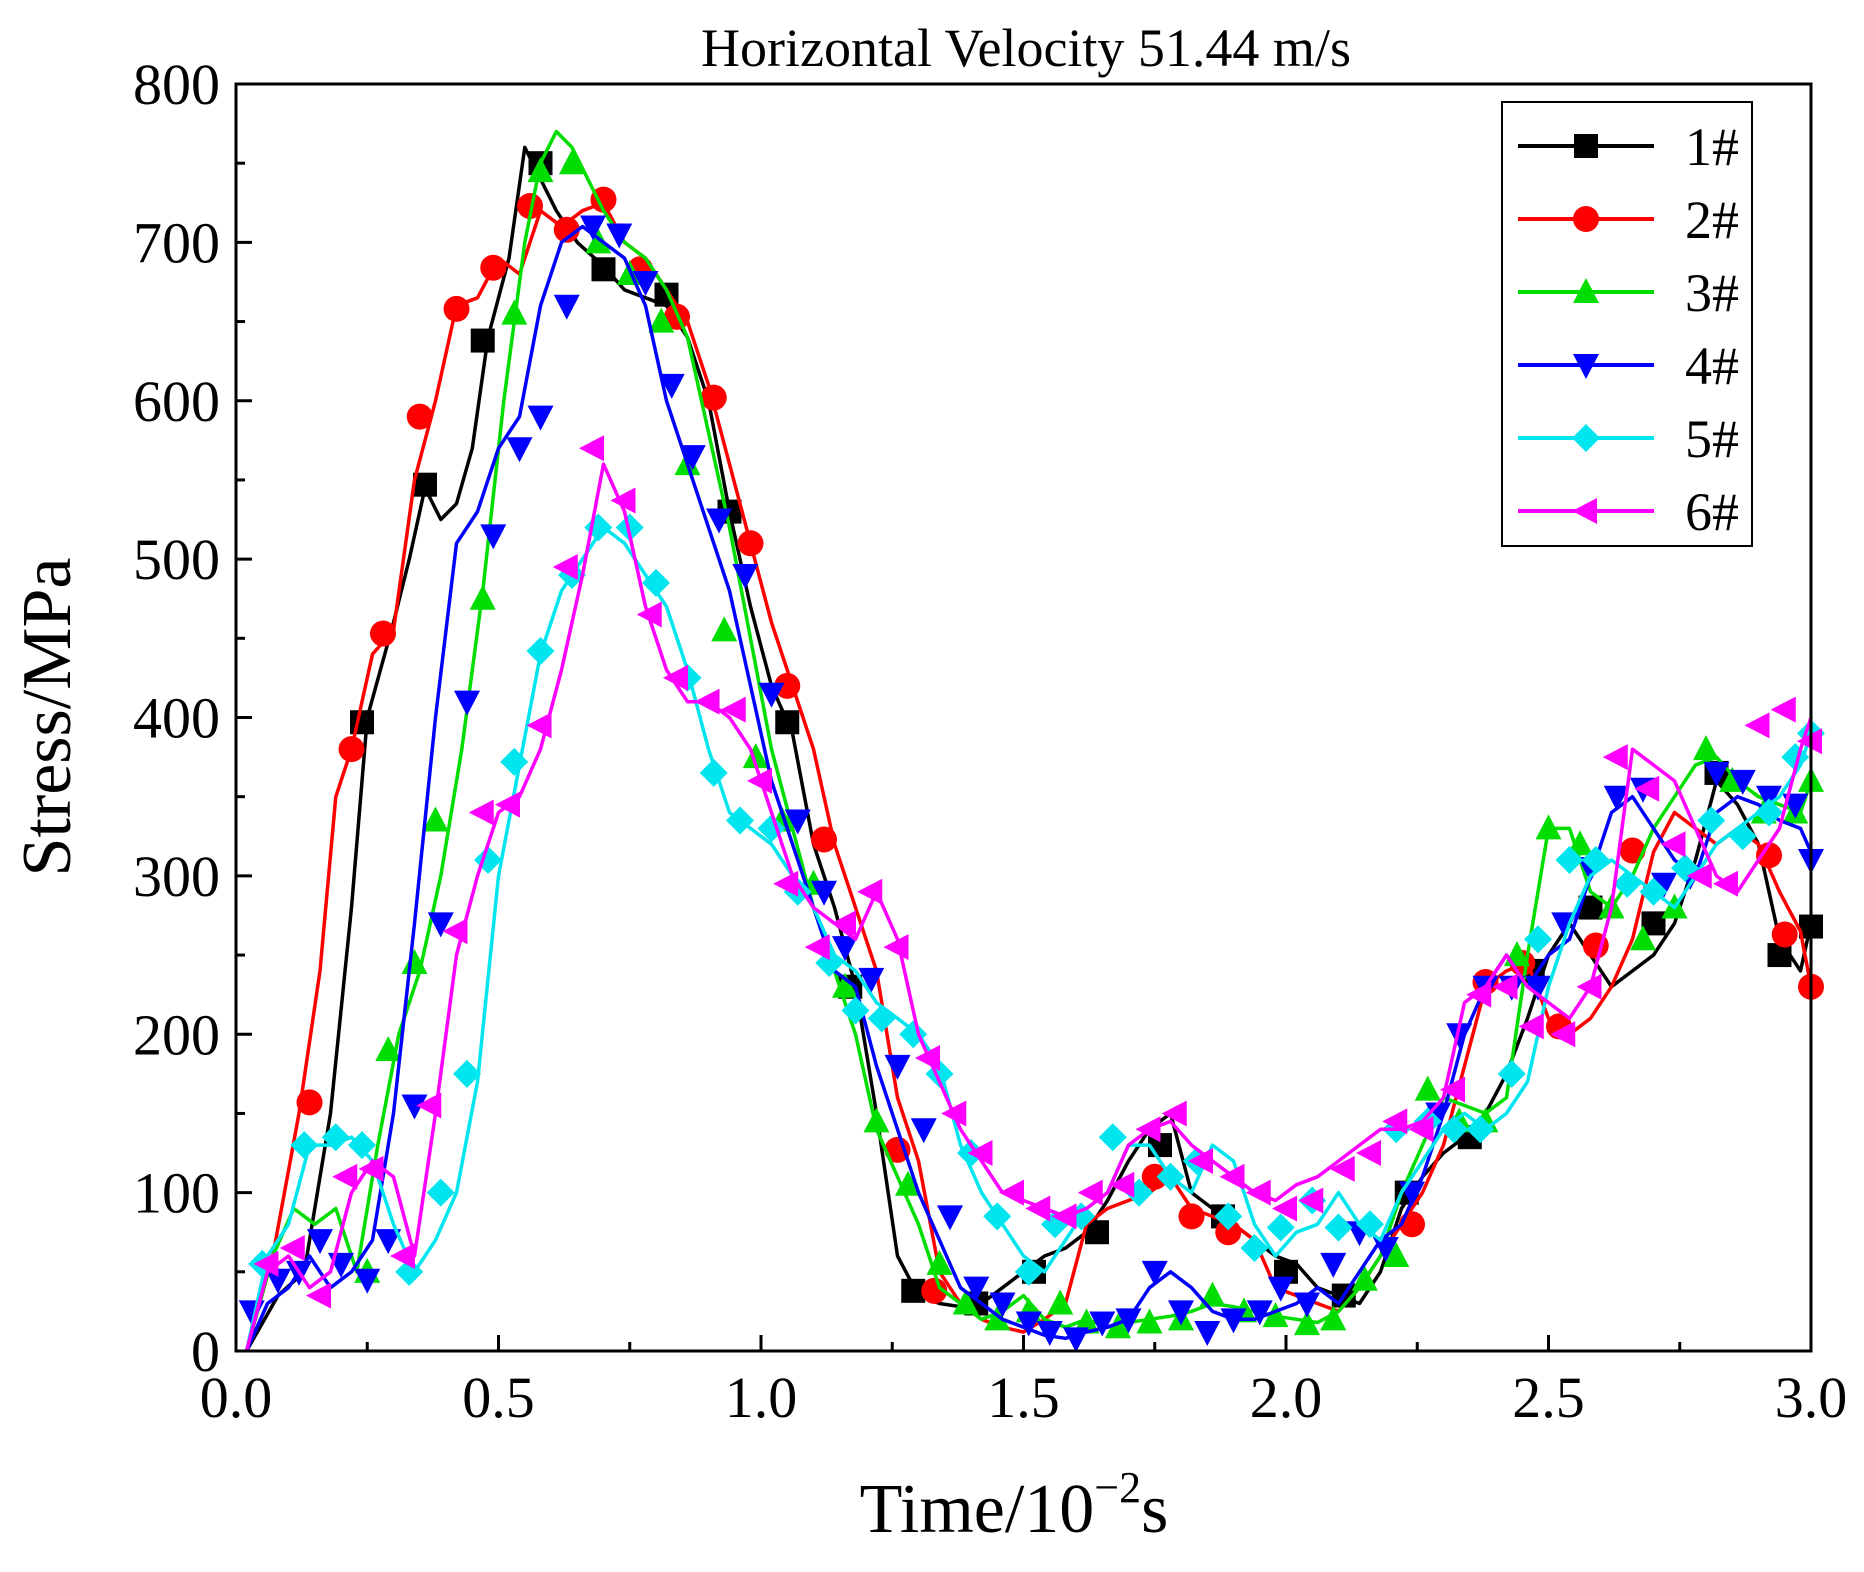 This screenshot has width=1864, height=1572. Describe the element at coordinates (1154, 1509) in the screenshot. I see `x-axis-label-unit: s` at that location.